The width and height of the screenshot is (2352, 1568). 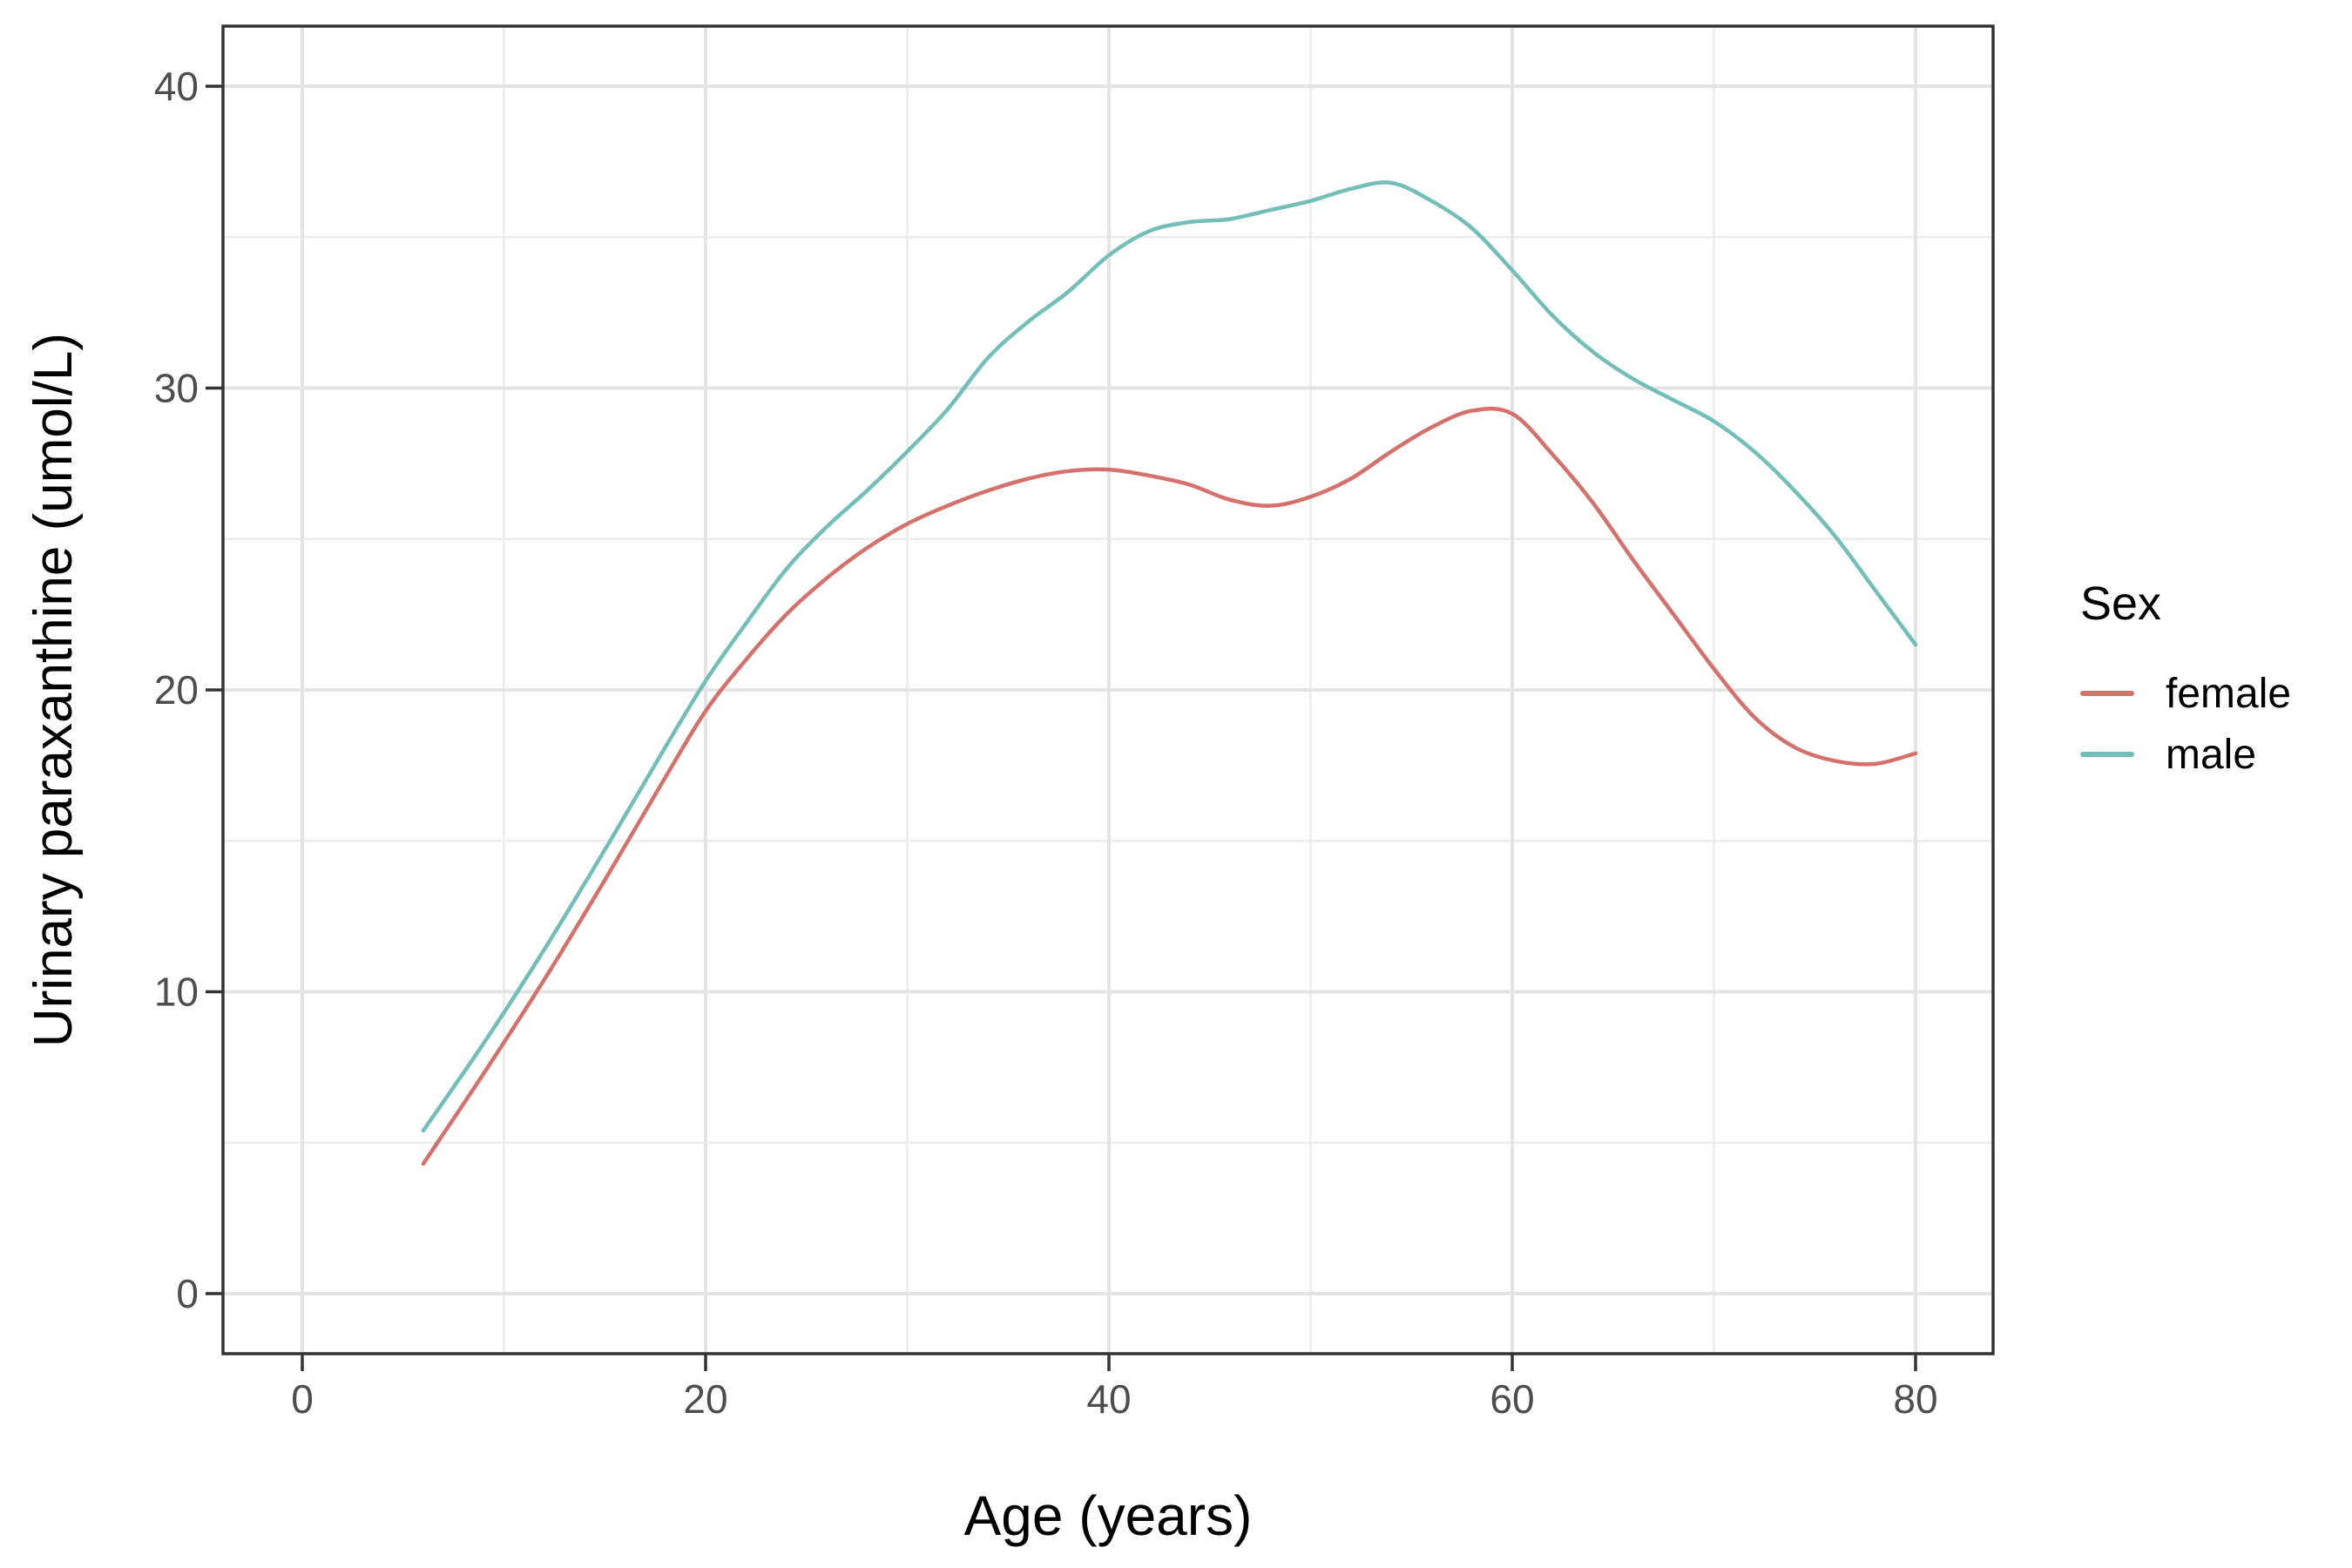 What do you see at coordinates (177, 388) in the screenshot?
I see `y-tick-label: 30` at bounding box center [177, 388].